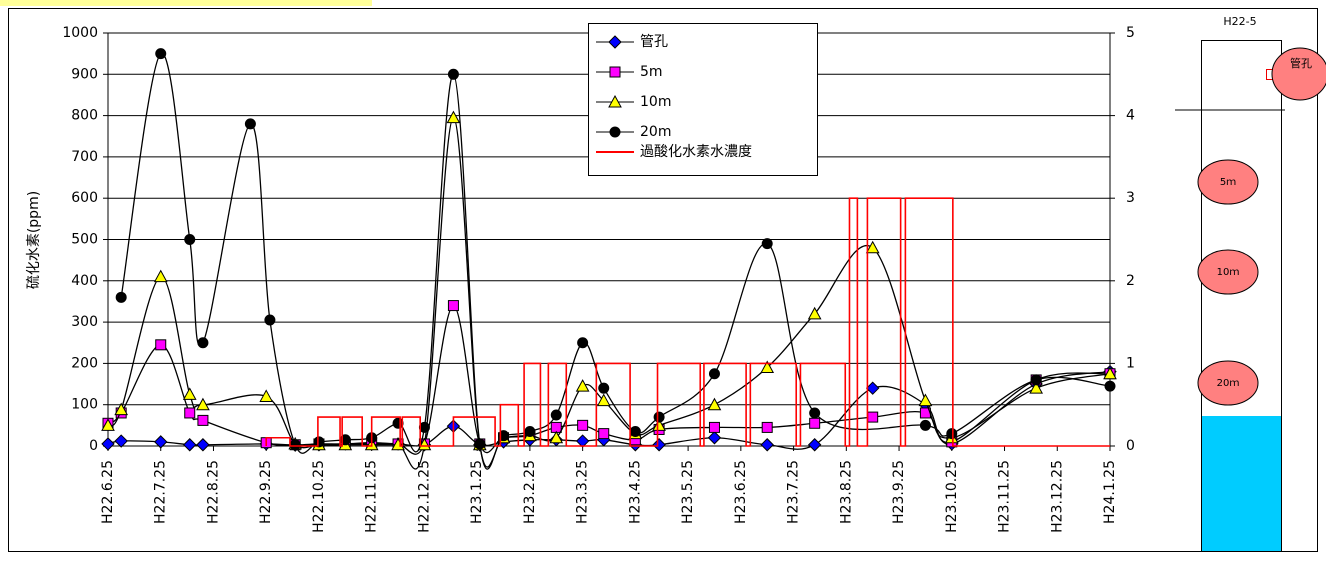 This screenshot has height=570, width=1326. Describe the element at coordinates (108, 492) in the screenshot. I see `x-tick-label: H22.6.25` at that location.